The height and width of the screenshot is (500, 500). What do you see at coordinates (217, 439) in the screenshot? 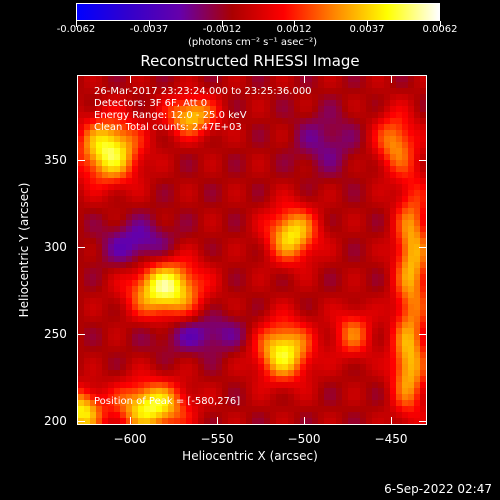
I see `x-tick-label: −550` at bounding box center [217, 439].